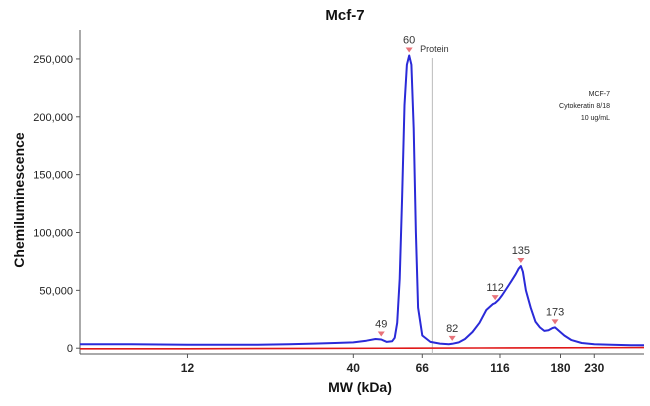  What do you see at coordinates (360, 387) in the screenshot?
I see `x-axis-label: MW (kDa)` at bounding box center [360, 387].